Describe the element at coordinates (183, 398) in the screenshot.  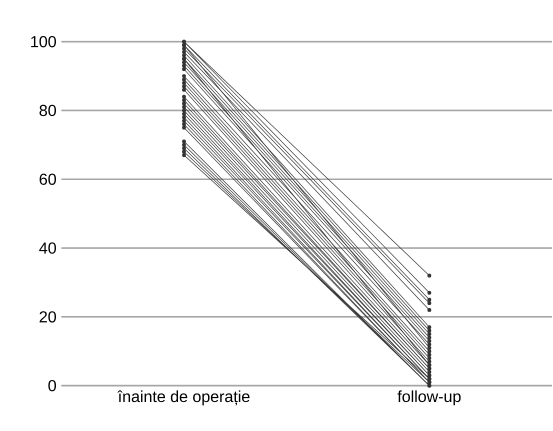
I see `x-tick-label: înainte de operație` at that location.